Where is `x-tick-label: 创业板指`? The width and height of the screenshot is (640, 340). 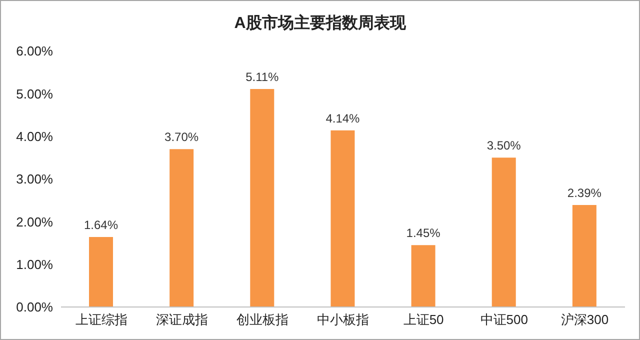
x-tick-label: 创业板指 is located at coordinates (262, 320).